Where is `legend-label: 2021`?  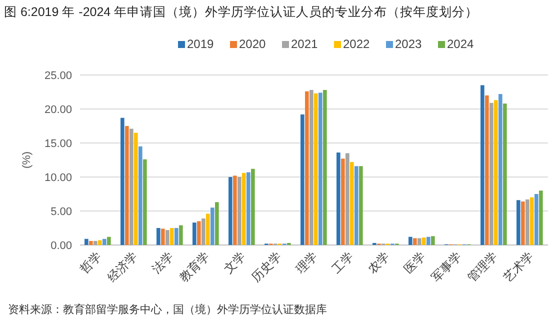 legend-label: 2021 is located at coordinates (304, 44).